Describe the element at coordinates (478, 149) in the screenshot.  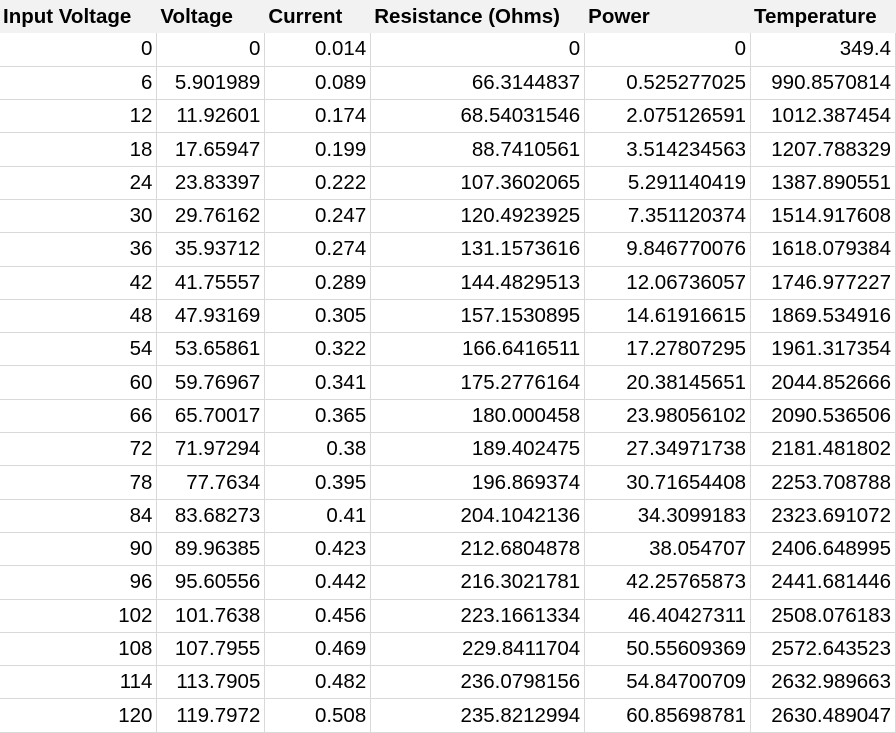
I see `table-cell: 88.7410561` at that location.